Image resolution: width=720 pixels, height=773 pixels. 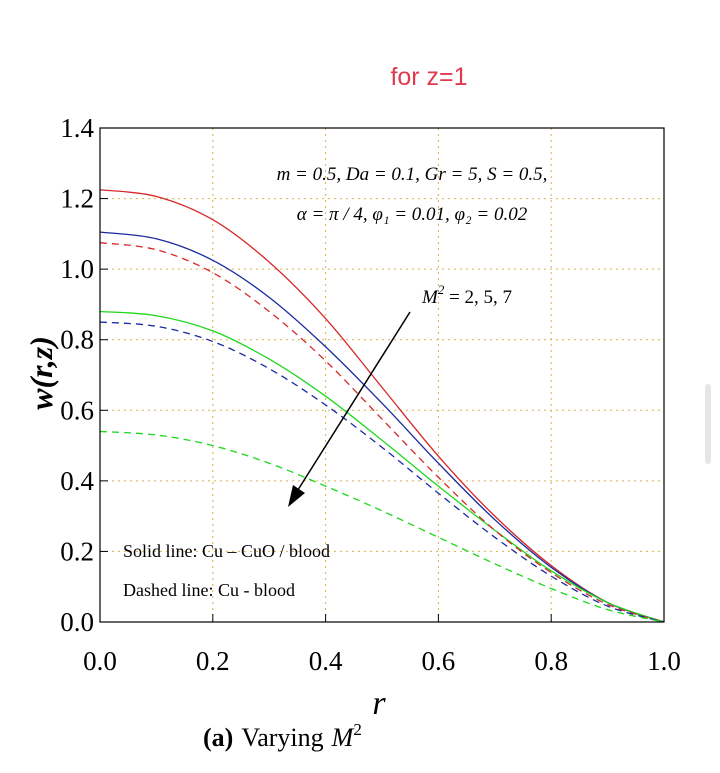 I want to click on trend-arrow-head, so click(x=296, y=496).